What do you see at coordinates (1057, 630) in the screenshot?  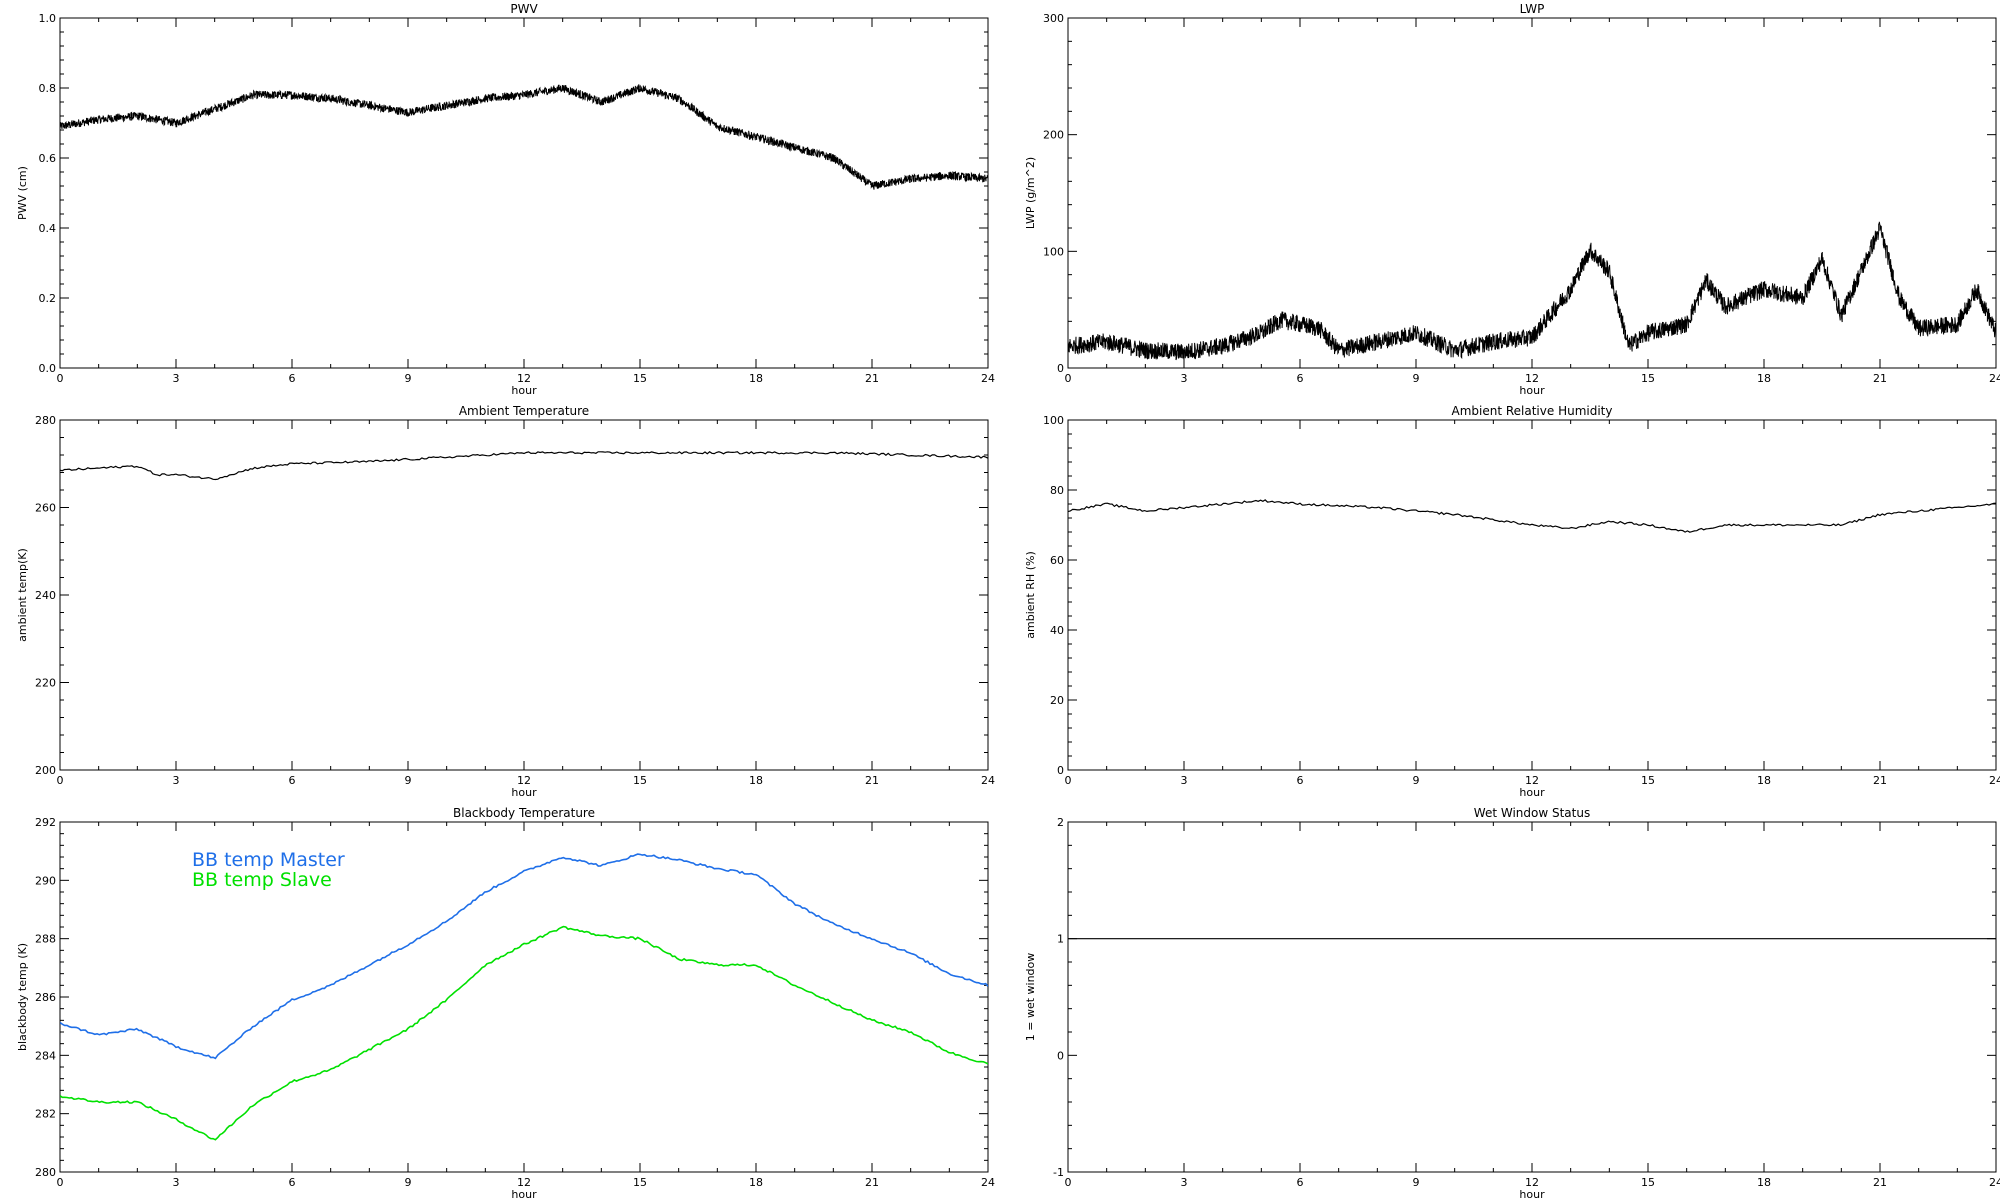 I see `y-tick-label: 40` at bounding box center [1057, 630].